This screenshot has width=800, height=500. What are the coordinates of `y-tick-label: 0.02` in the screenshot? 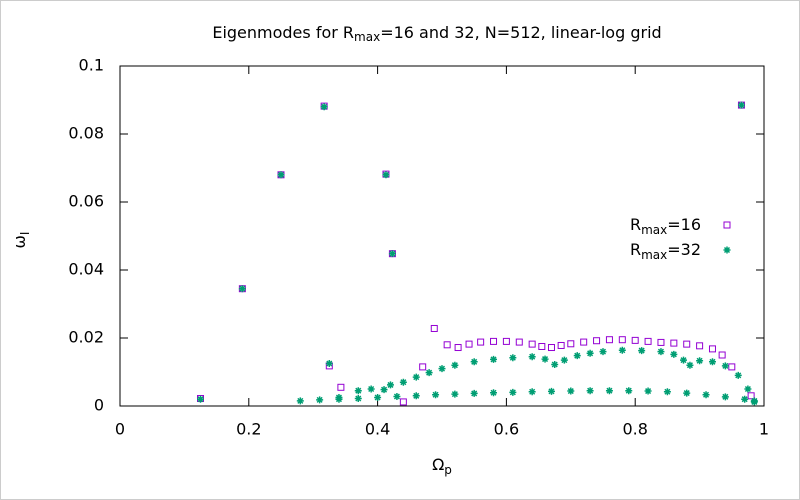 It's located at (86, 337).